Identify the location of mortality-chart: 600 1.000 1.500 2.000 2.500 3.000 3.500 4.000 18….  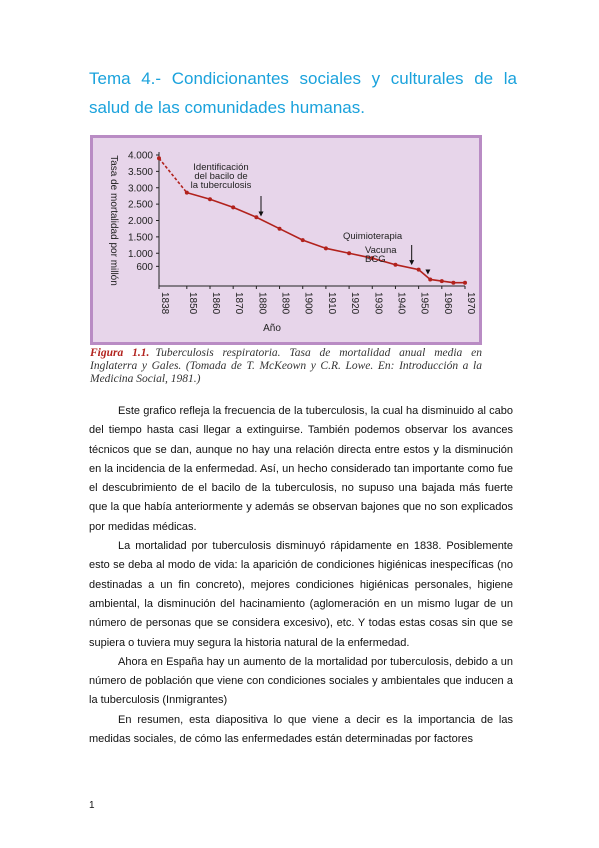
(292, 243).